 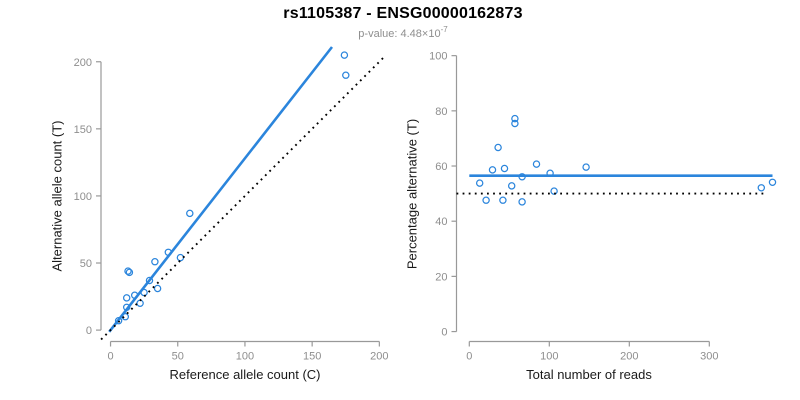 What do you see at coordinates (441, 277) in the screenshot?
I see `y-tick-label: 20` at bounding box center [441, 277].